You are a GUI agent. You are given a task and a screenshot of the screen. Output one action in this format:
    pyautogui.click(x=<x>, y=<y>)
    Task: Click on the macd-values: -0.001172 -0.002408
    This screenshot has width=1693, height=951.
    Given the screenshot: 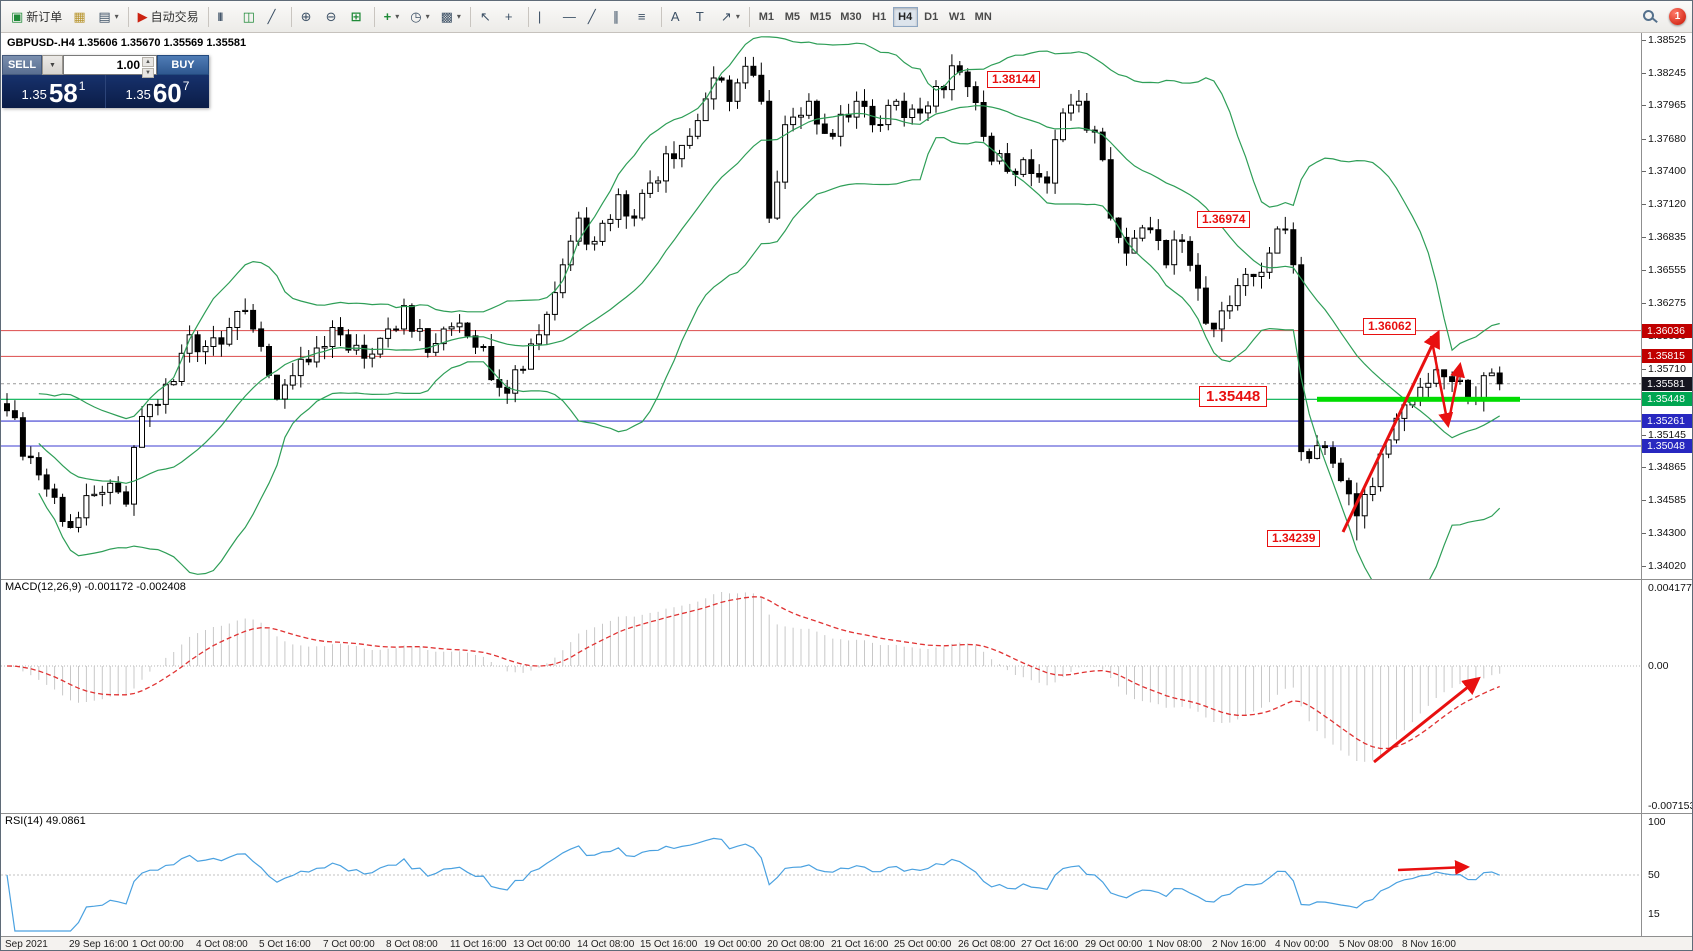 What is the action you would take?
    pyautogui.click(x=135, y=587)
    